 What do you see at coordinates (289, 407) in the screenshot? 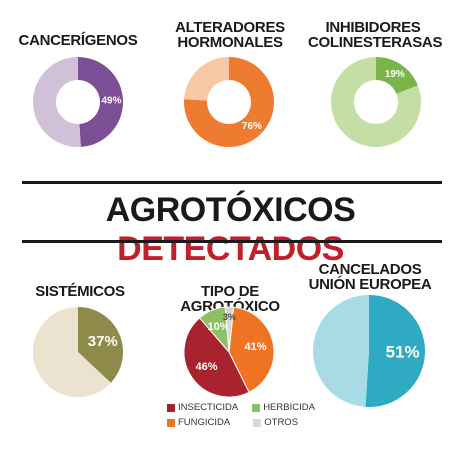
I see `legend-label-herbicida: HERBICIDA` at bounding box center [289, 407].